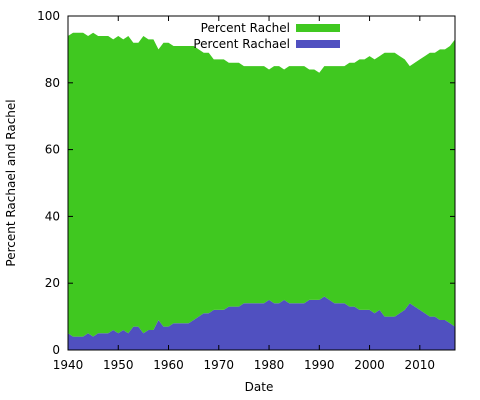 This screenshot has height=400, width=480. What do you see at coordinates (56, 350) in the screenshot?
I see `y-tick-label: 0` at bounding box center [56, 350].